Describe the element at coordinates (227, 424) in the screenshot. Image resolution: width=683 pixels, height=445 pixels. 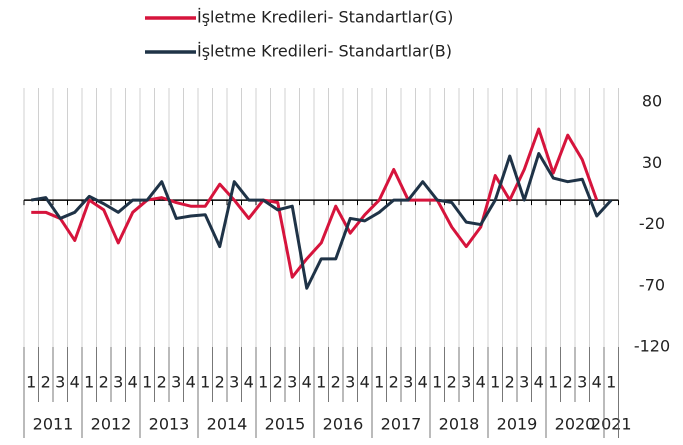
I see `year-label: 2014` at that location.